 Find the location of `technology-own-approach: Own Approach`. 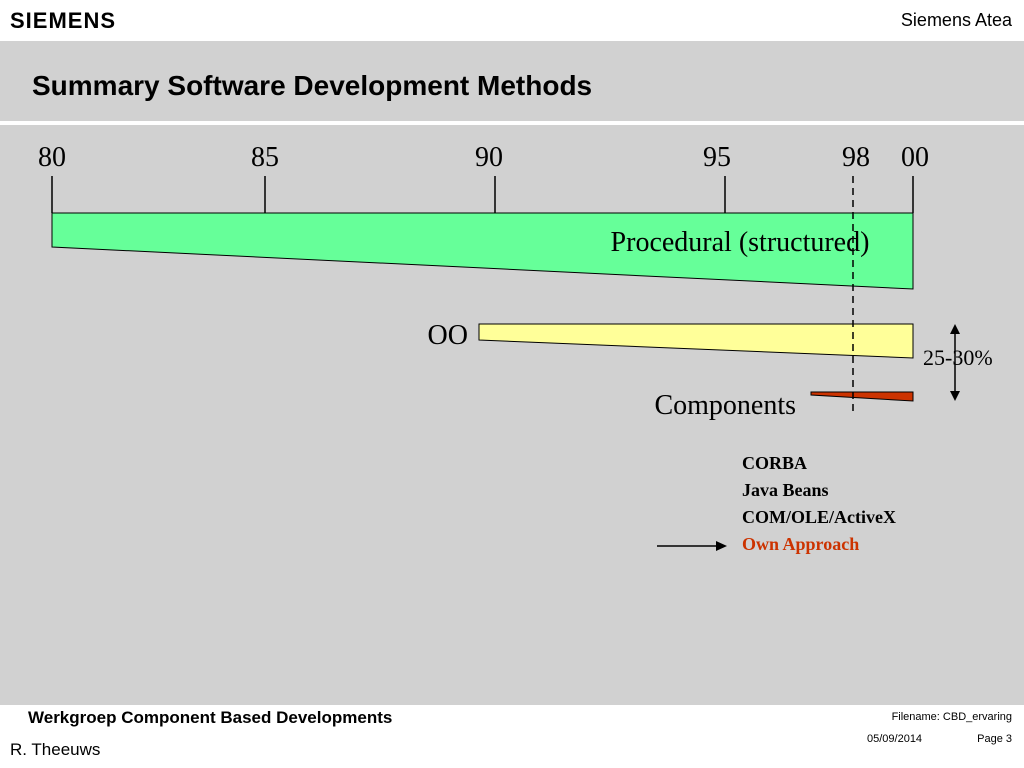

technology-own-approach: Own Approach is located at coordinates (800, 544).